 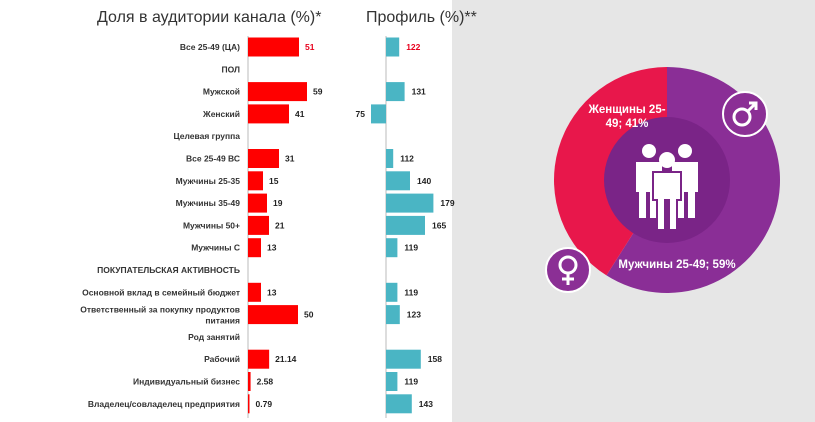 I want to click on row-label: Рабочий, so click(x=222, y=359).